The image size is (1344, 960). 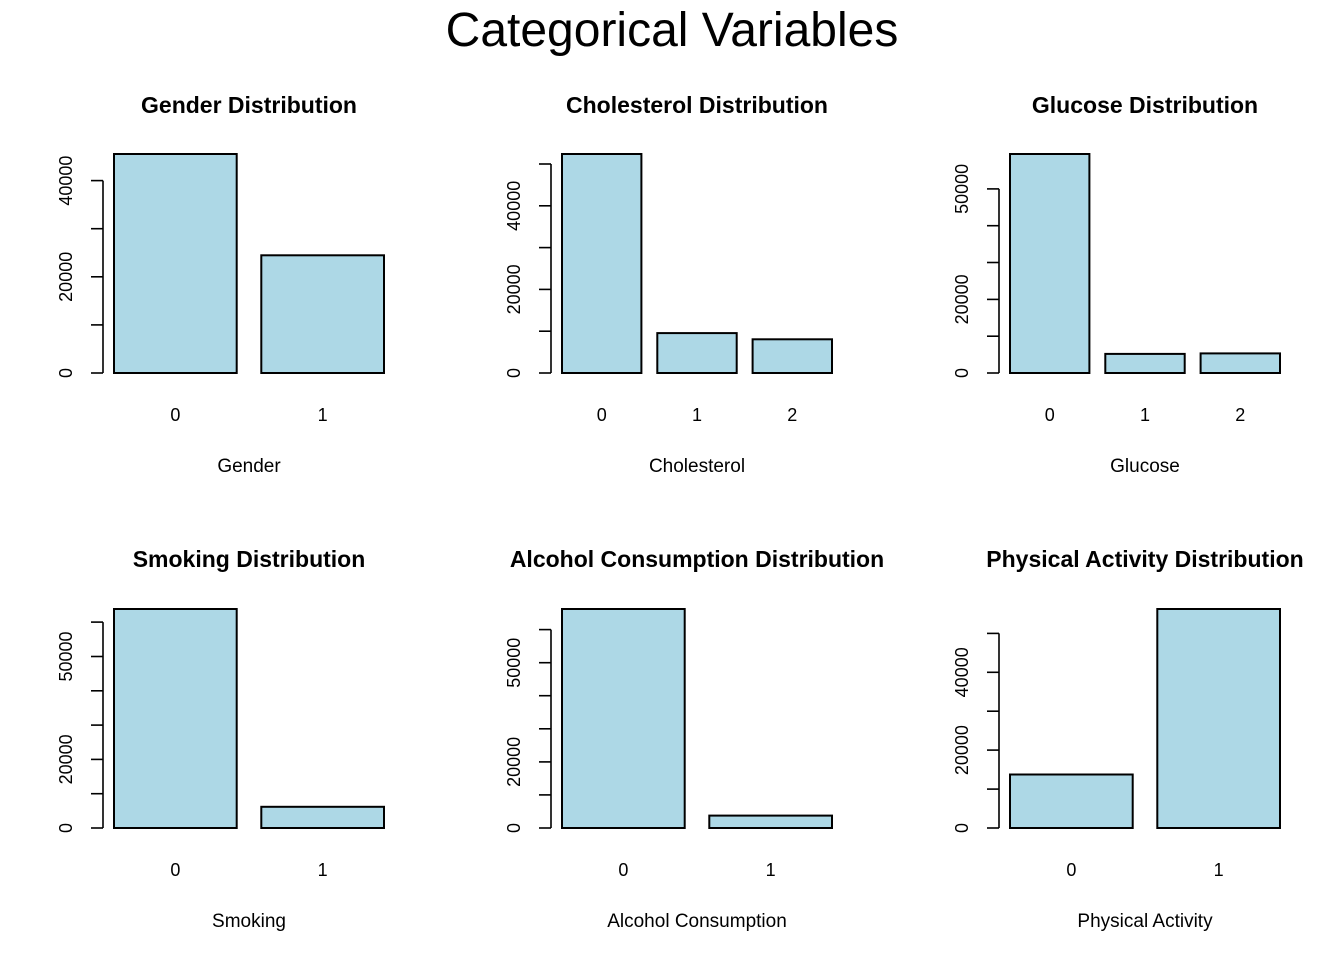 I want to click on panel-smoking-distribution: Smoking Distribution 0 1 0 20000 50000 Smoking, so click(x=220, y=739).